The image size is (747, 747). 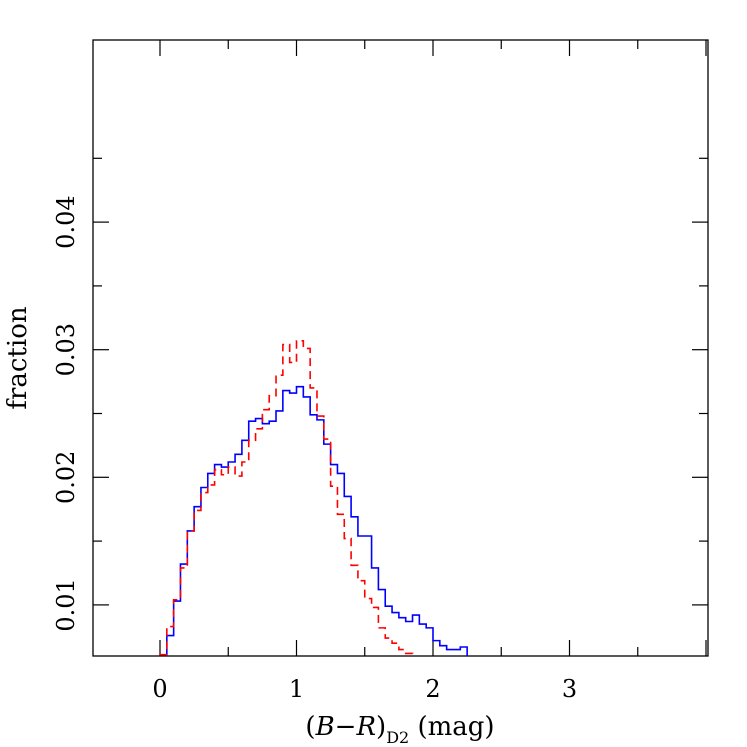 What do you see at coordinates (397, 737) in the screenshot?
I see `x-axis-title-subscript: D2` at bounding box center [397, 737].